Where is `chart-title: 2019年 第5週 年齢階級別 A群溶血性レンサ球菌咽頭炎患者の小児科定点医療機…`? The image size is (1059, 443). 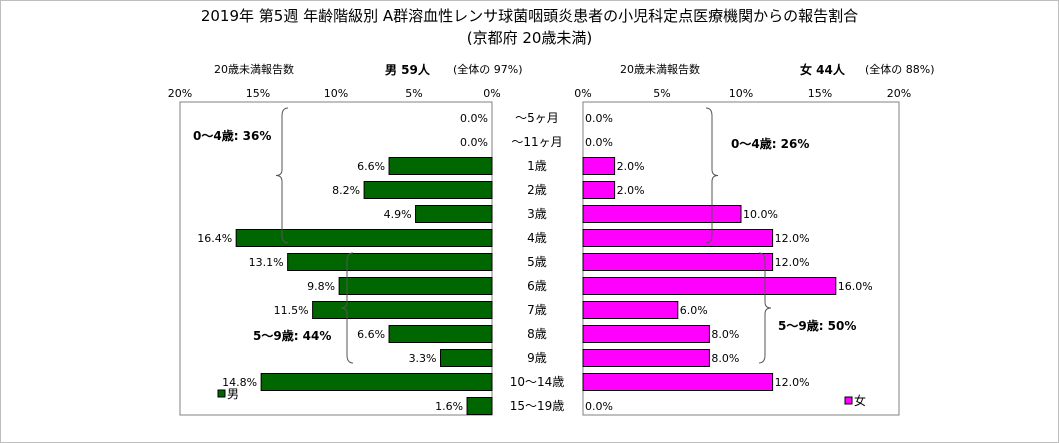
chart-title: 2019年 第5週 年齢階級別 A群溶血性レンサ球菌咽頭炎患者の小児科定点医療機… is located at coordinates (529, 16).